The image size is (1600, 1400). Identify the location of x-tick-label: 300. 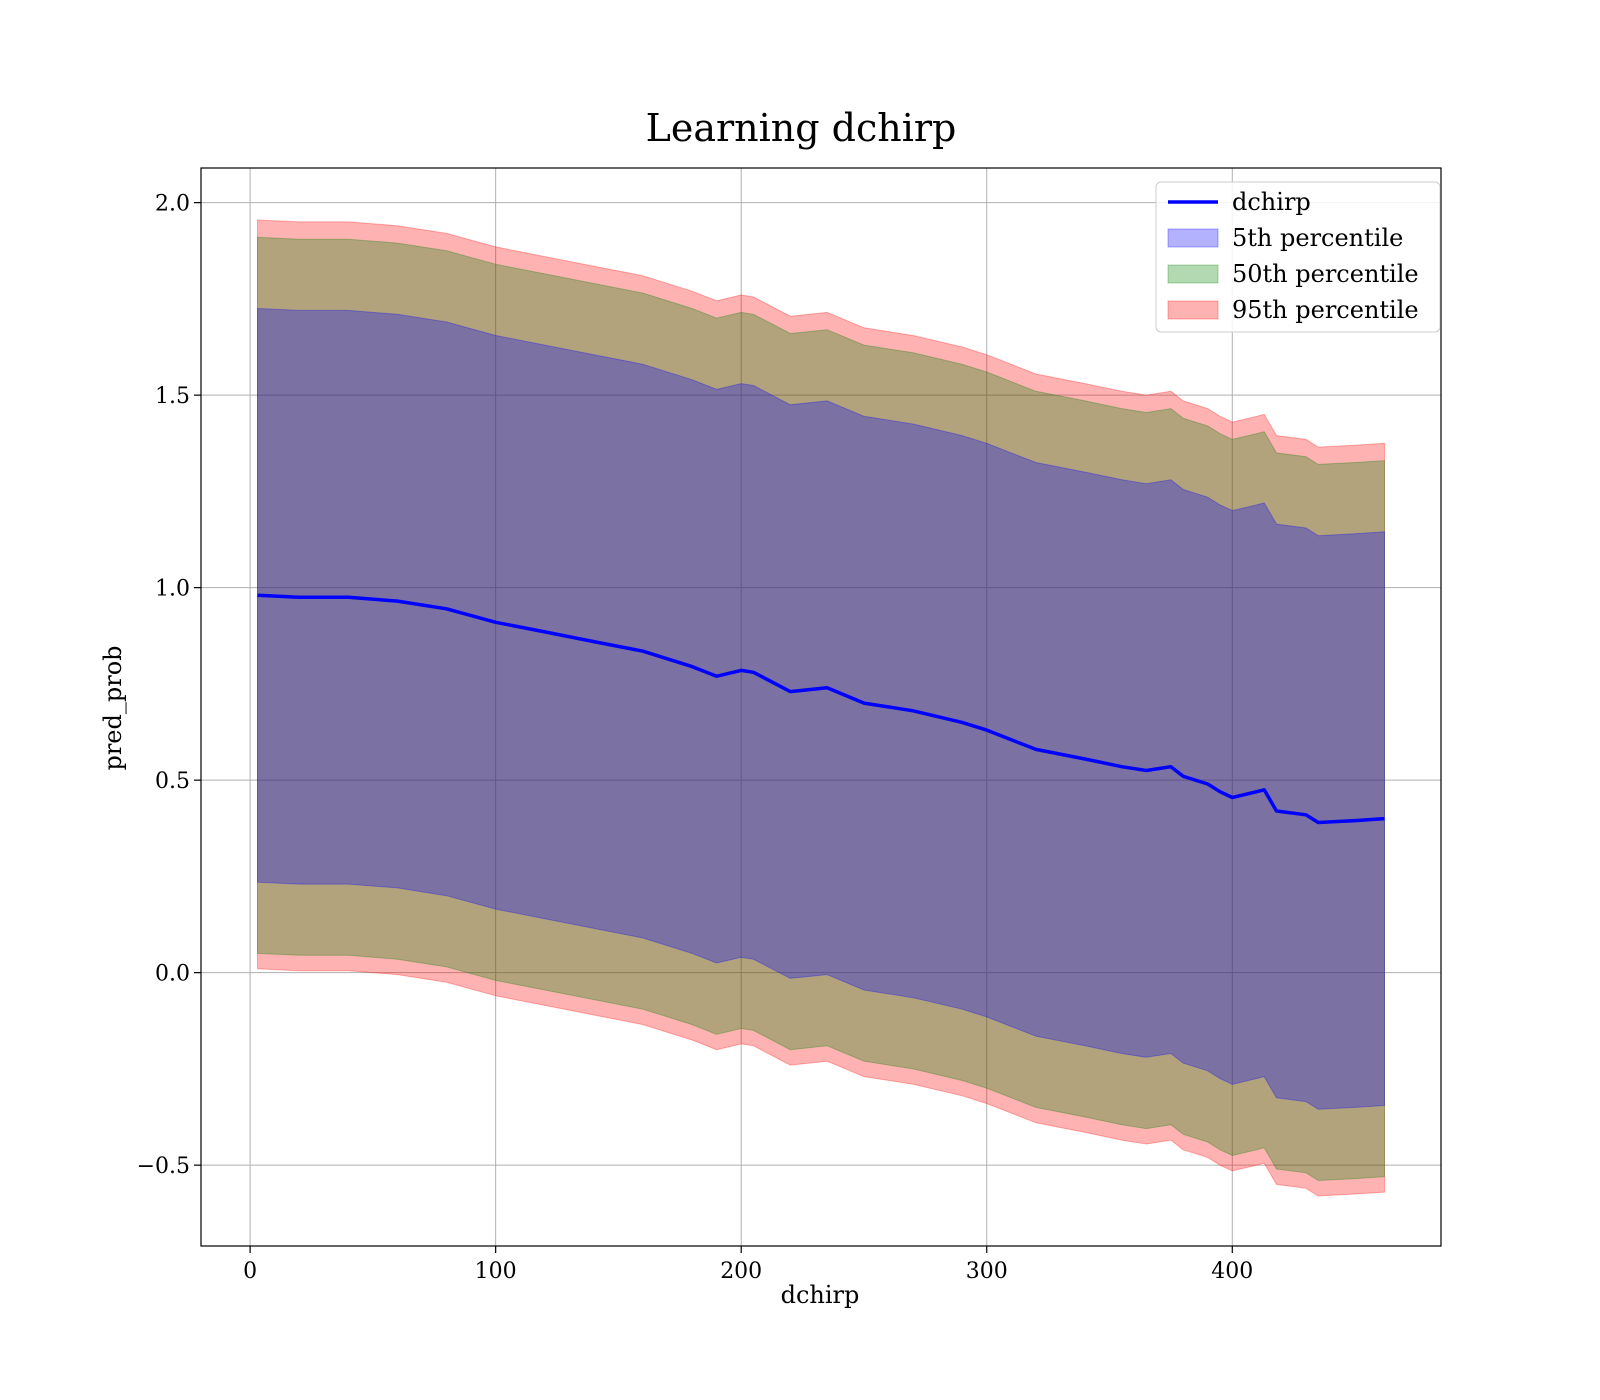
(987, 1271).